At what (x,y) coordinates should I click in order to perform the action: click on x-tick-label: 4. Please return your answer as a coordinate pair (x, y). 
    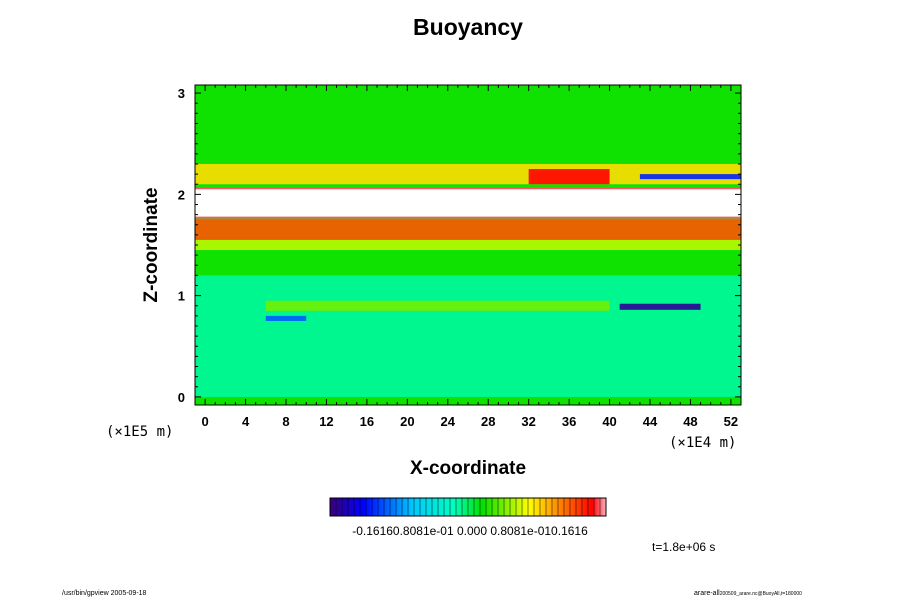
    Looking at the image, I should click on (246, 421).